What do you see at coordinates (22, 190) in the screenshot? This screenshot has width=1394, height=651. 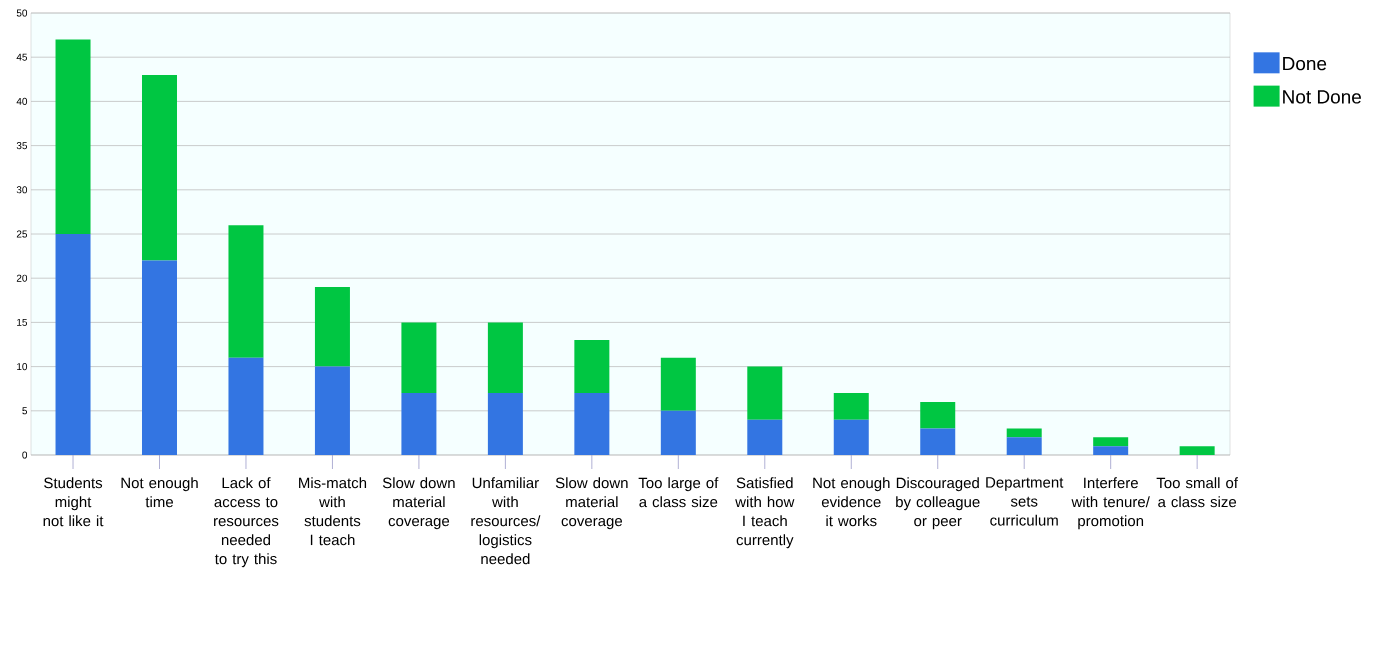 I see `y-tick-label: 30` at bounding box center [22, 190].